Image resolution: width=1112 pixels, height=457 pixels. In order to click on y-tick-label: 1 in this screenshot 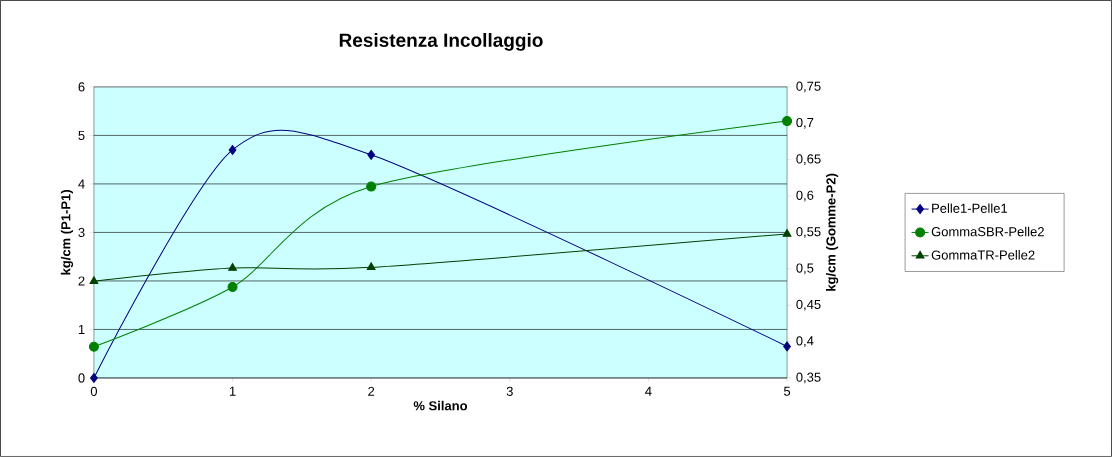, I will do `click(81, 329)`.